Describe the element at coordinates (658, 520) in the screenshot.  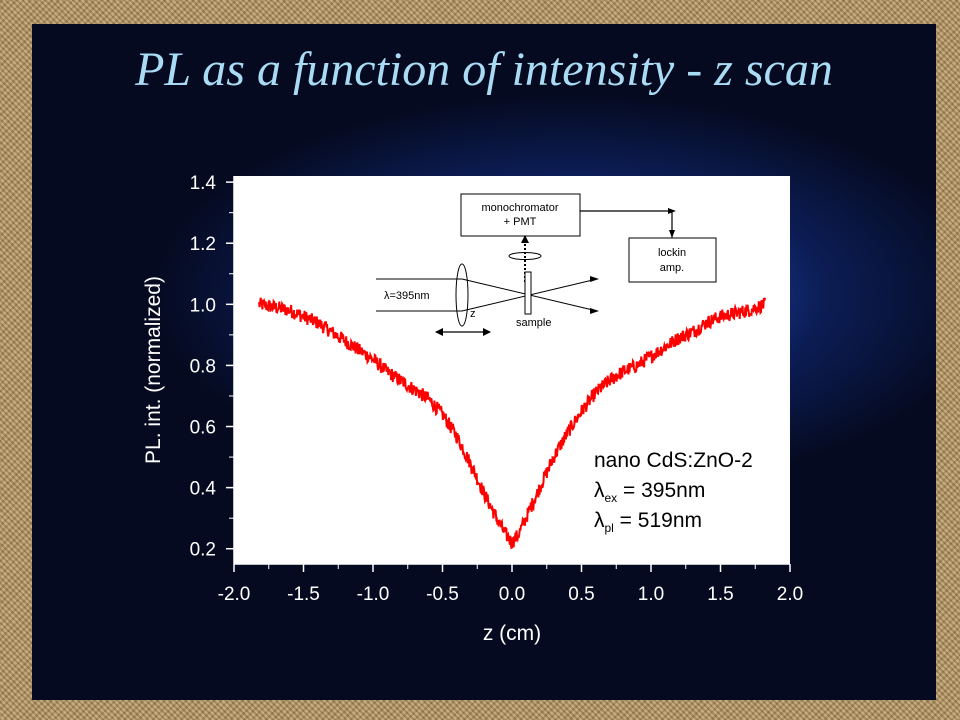
I see `legend-pl-value: = 519nm` at that location.